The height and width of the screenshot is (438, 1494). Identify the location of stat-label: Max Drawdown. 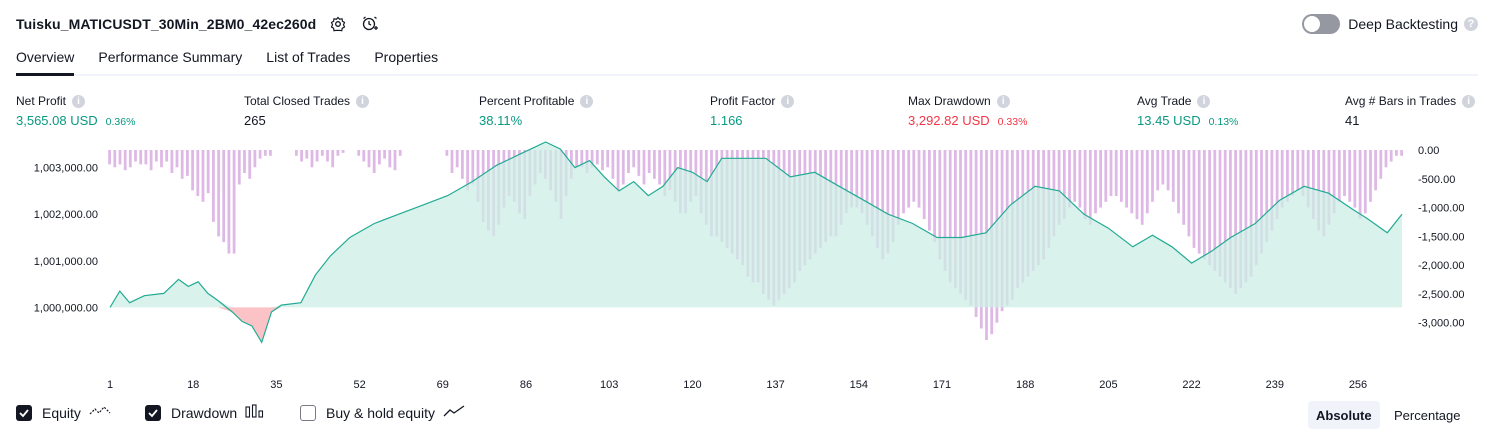
(949, 101).